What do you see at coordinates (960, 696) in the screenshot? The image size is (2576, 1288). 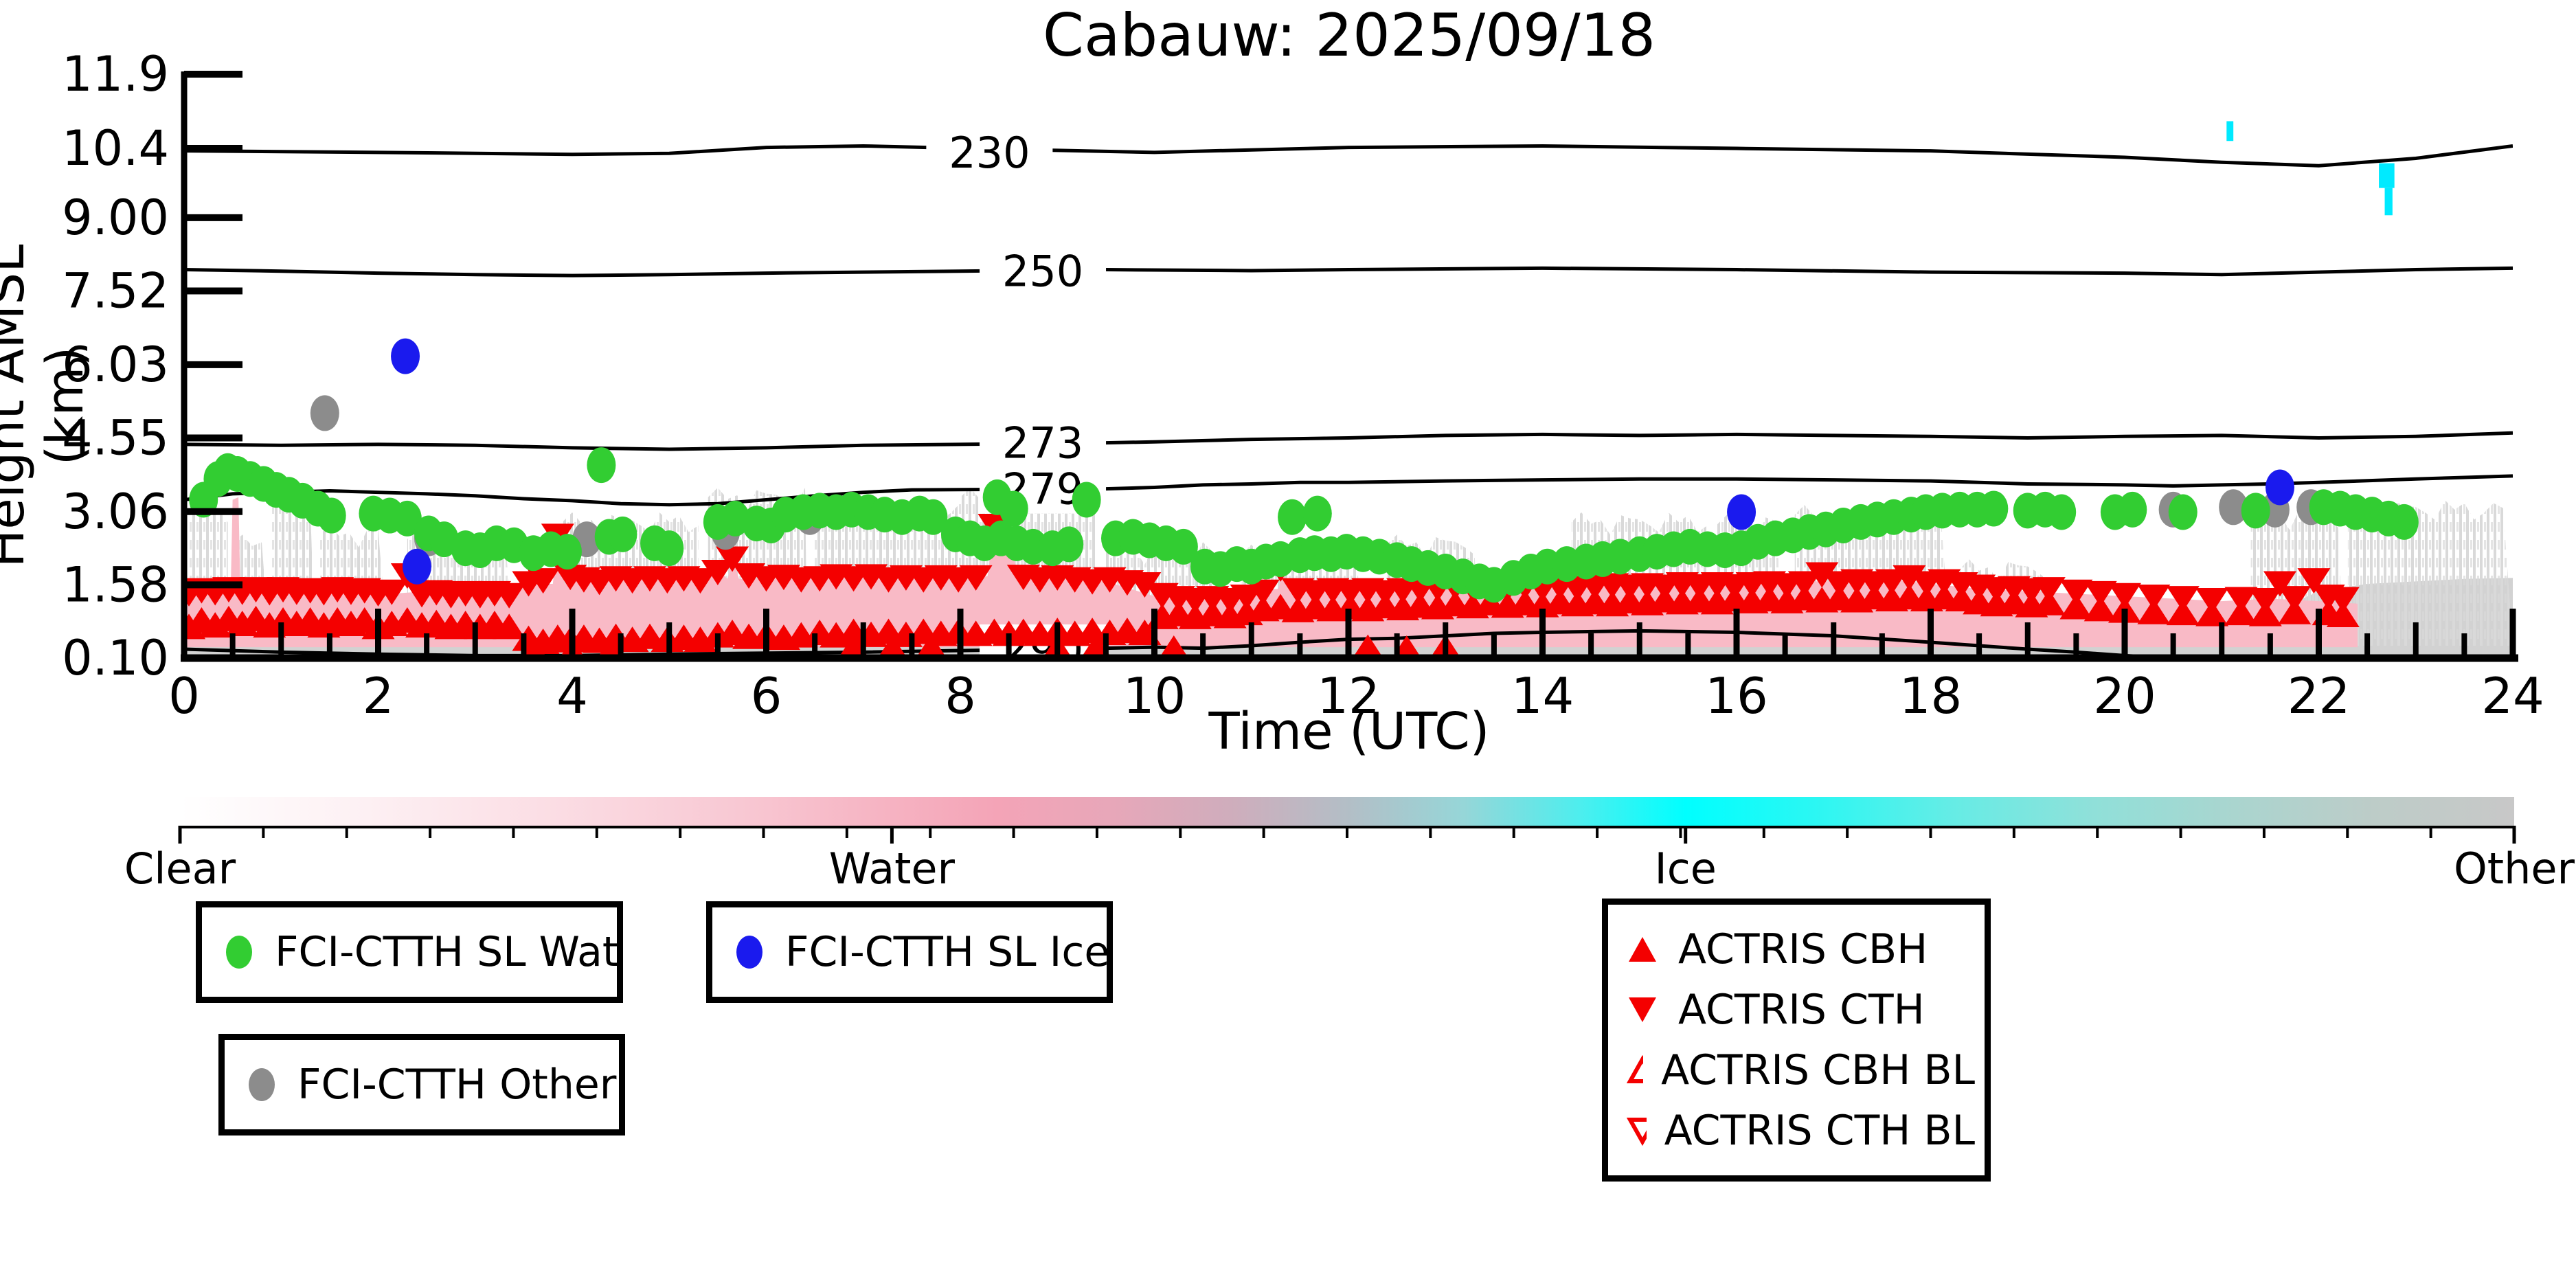 I see `svg-text: 8` at bounding box center [960, 696].